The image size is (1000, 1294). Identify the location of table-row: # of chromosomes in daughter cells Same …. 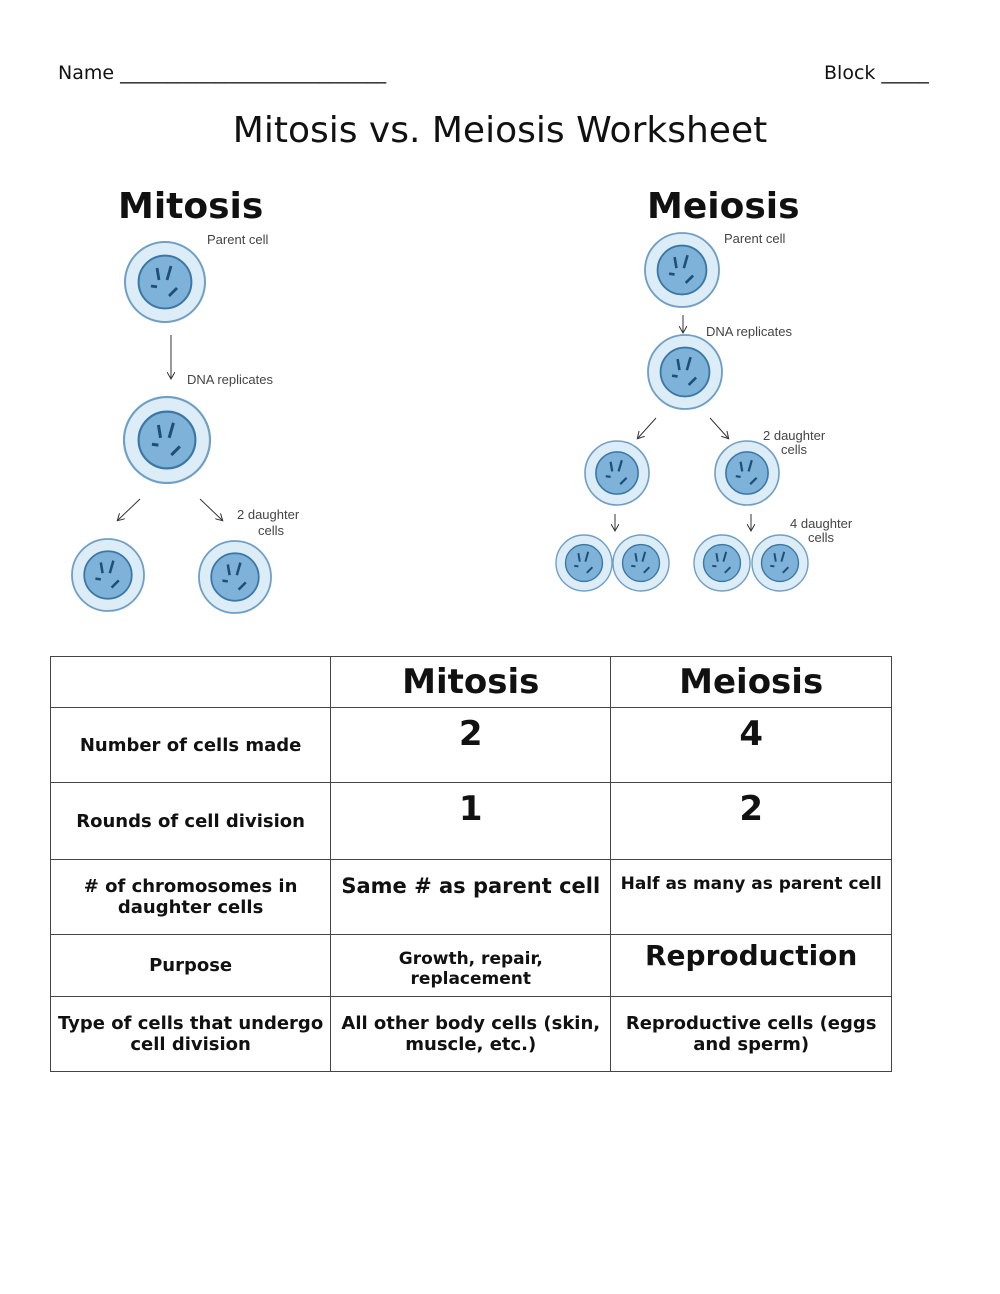
(470, 897).